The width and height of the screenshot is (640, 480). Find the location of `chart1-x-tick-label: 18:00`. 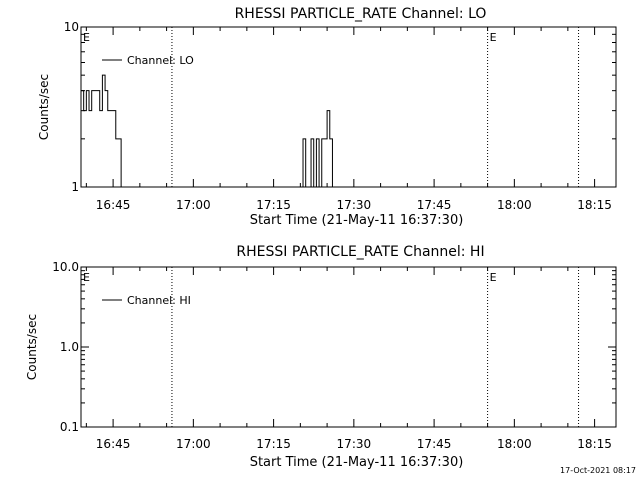

chart1-x-tick-label: 18:00 is located at coordinates (514, 444).